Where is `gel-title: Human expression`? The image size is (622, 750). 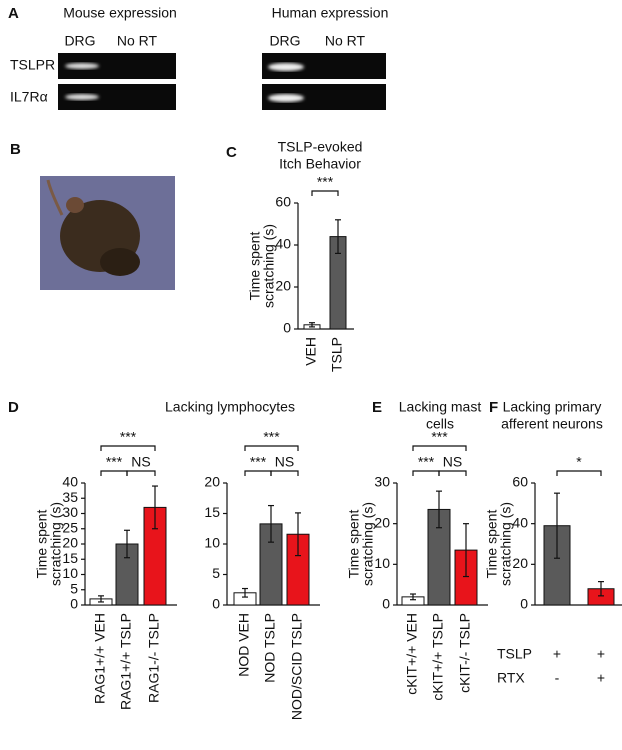
gel-title: Human expression is located at coordinates (330, 13).